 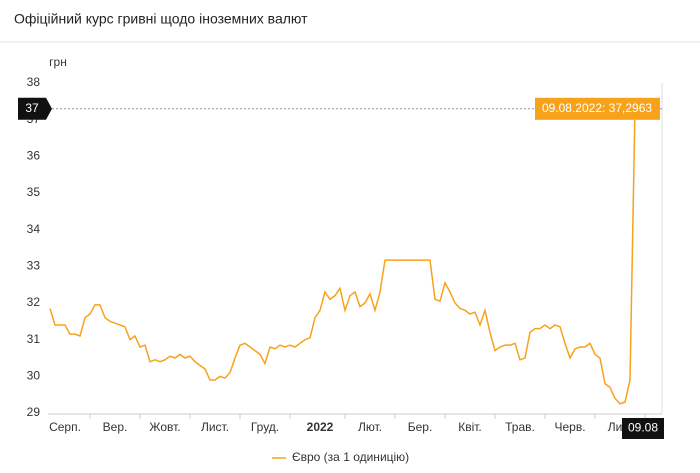 What do you see at coordinates (34, 376) in the screenshot?
I see `y-tick-label: 30` at bounding box center [34, 376].